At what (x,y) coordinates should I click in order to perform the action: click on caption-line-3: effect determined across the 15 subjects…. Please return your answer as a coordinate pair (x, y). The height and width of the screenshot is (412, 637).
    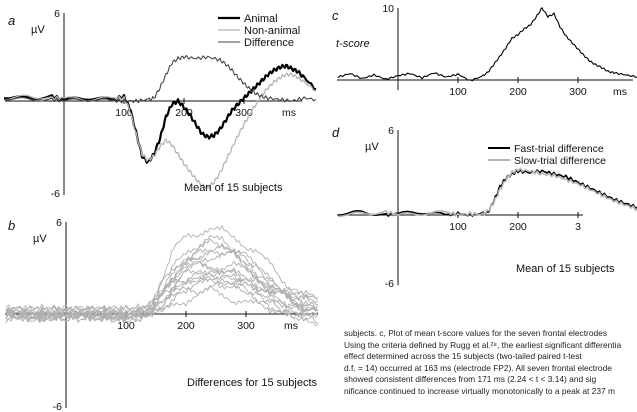
    Looking at the image, I should click on (463, 356).